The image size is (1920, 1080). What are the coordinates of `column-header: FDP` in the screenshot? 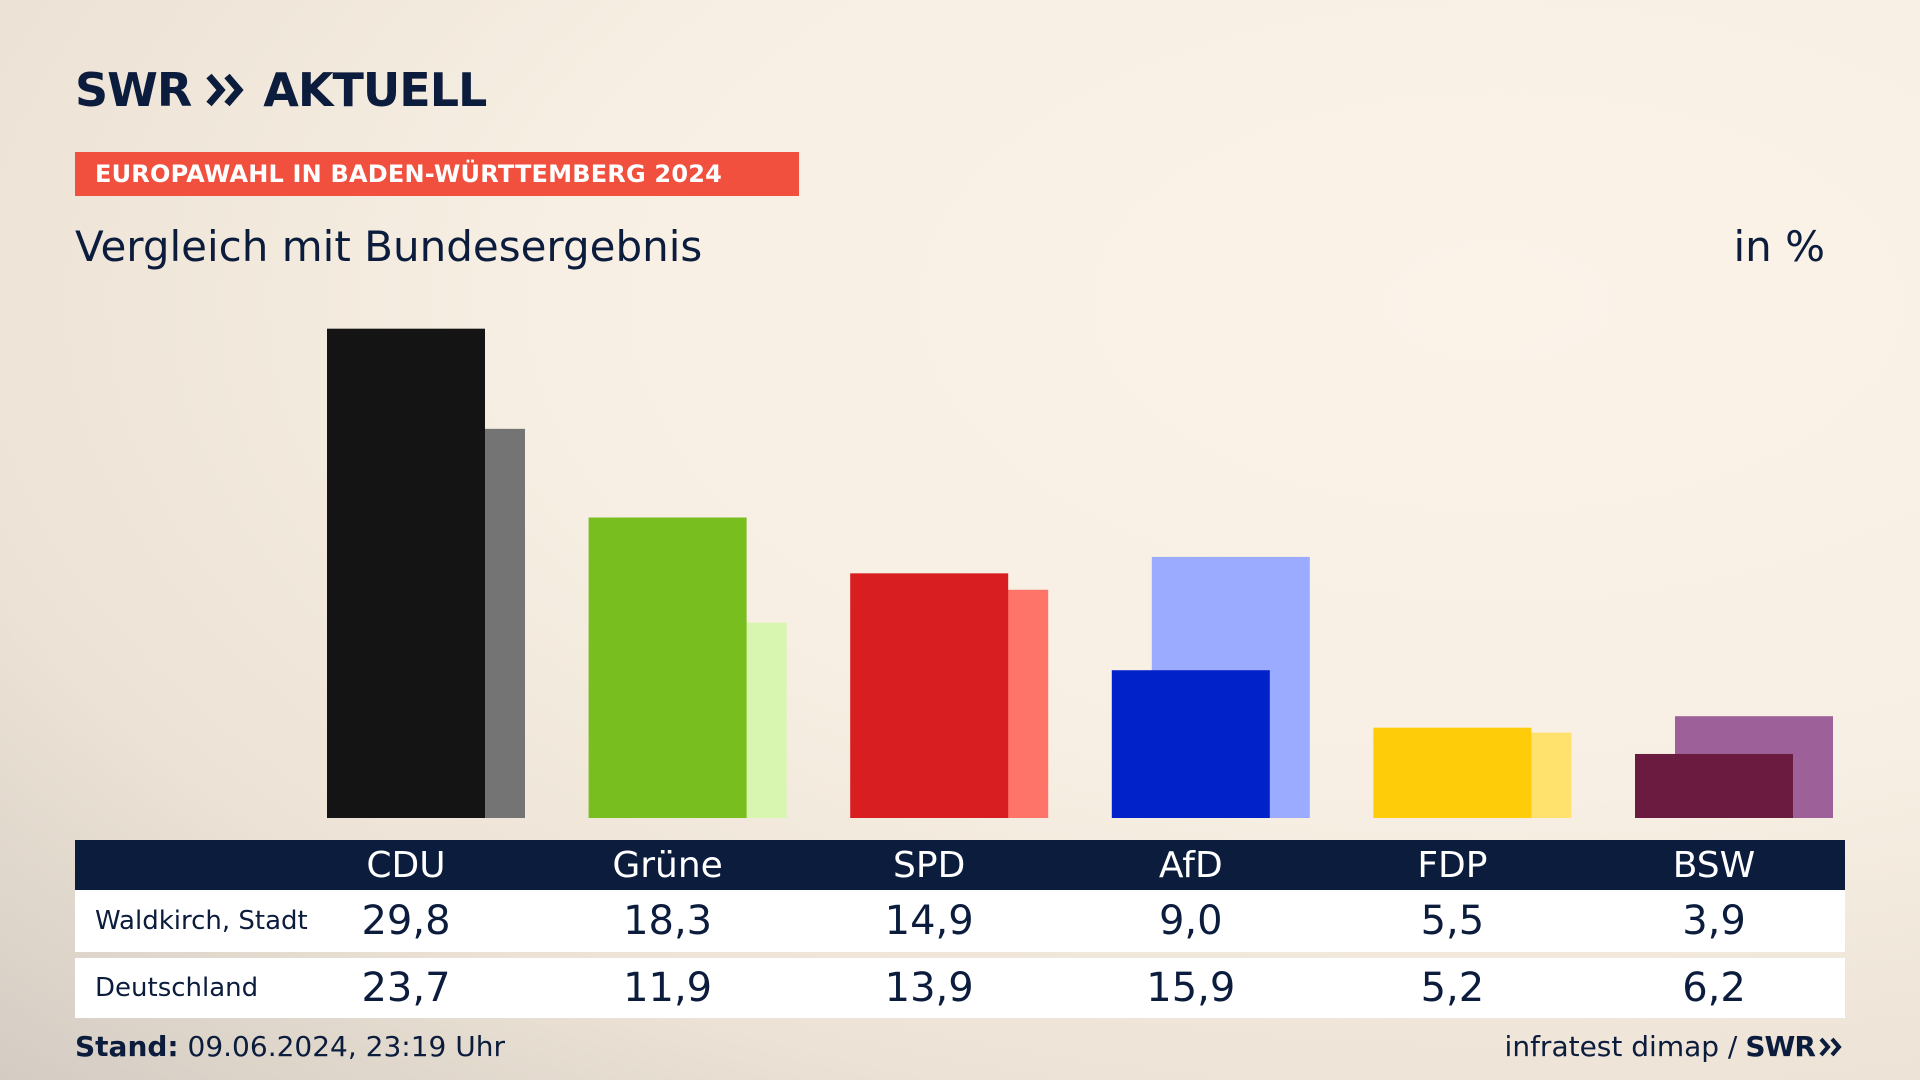 It's located at (1452, 865).